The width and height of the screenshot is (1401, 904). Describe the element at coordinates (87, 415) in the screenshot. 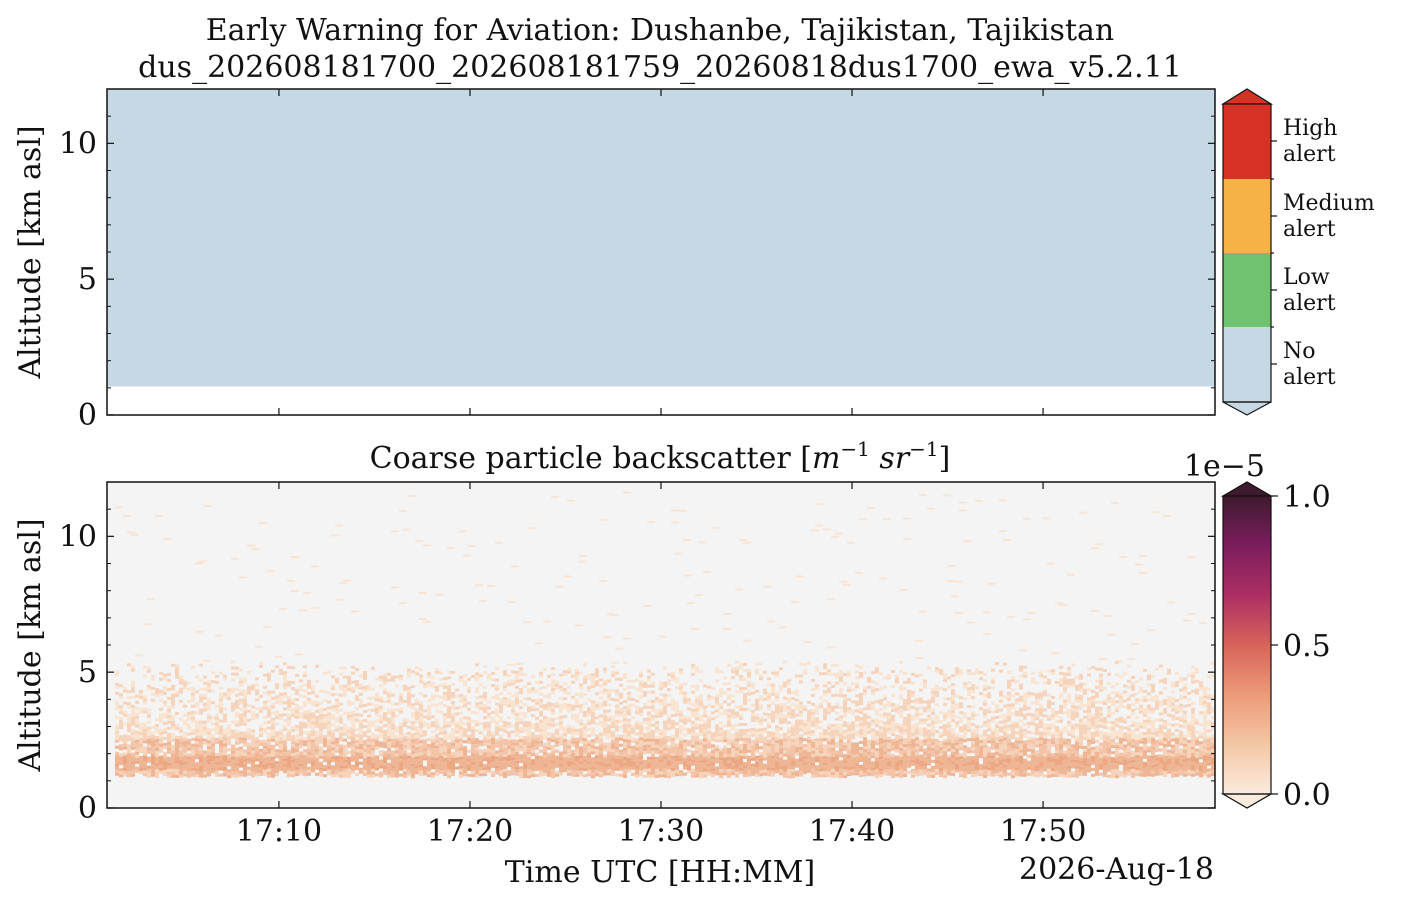

I see `alert-panel-ytick-label: 0` at that location.